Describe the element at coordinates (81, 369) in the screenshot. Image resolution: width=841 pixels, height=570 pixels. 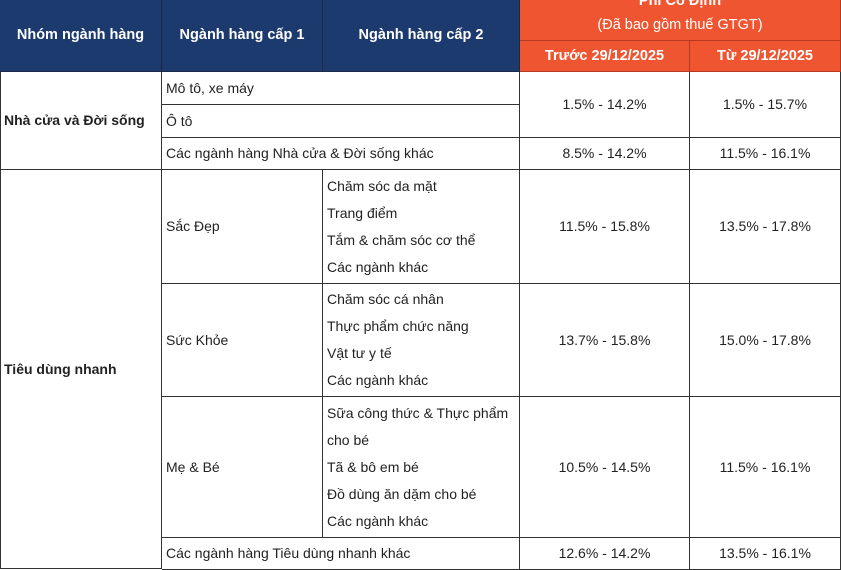
I see `group-fmcg: Tiêu dùng nhanh` at that location.